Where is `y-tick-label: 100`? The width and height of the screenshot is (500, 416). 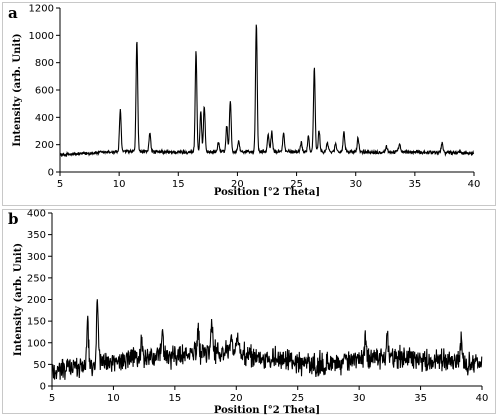
y-tick-label: 100 is located at coordinates (36, 343).